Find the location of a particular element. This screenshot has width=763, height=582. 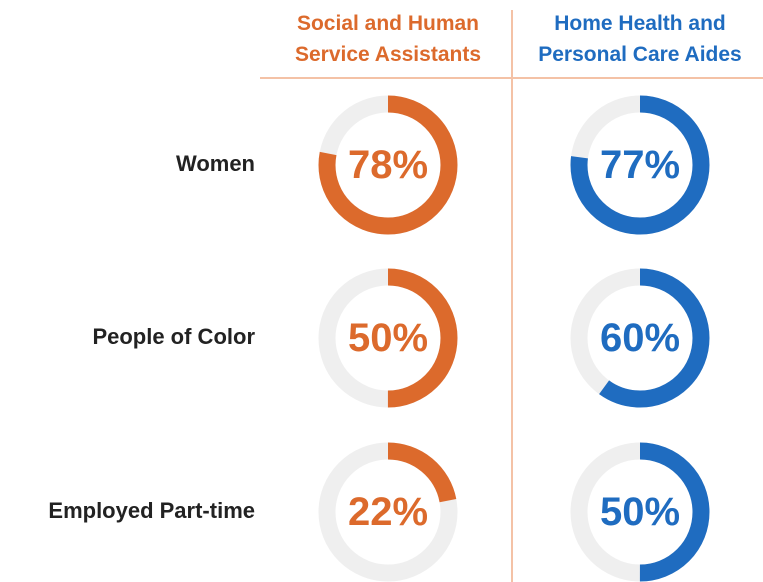

row-label: People of Color is located at coordinates (173, 336).